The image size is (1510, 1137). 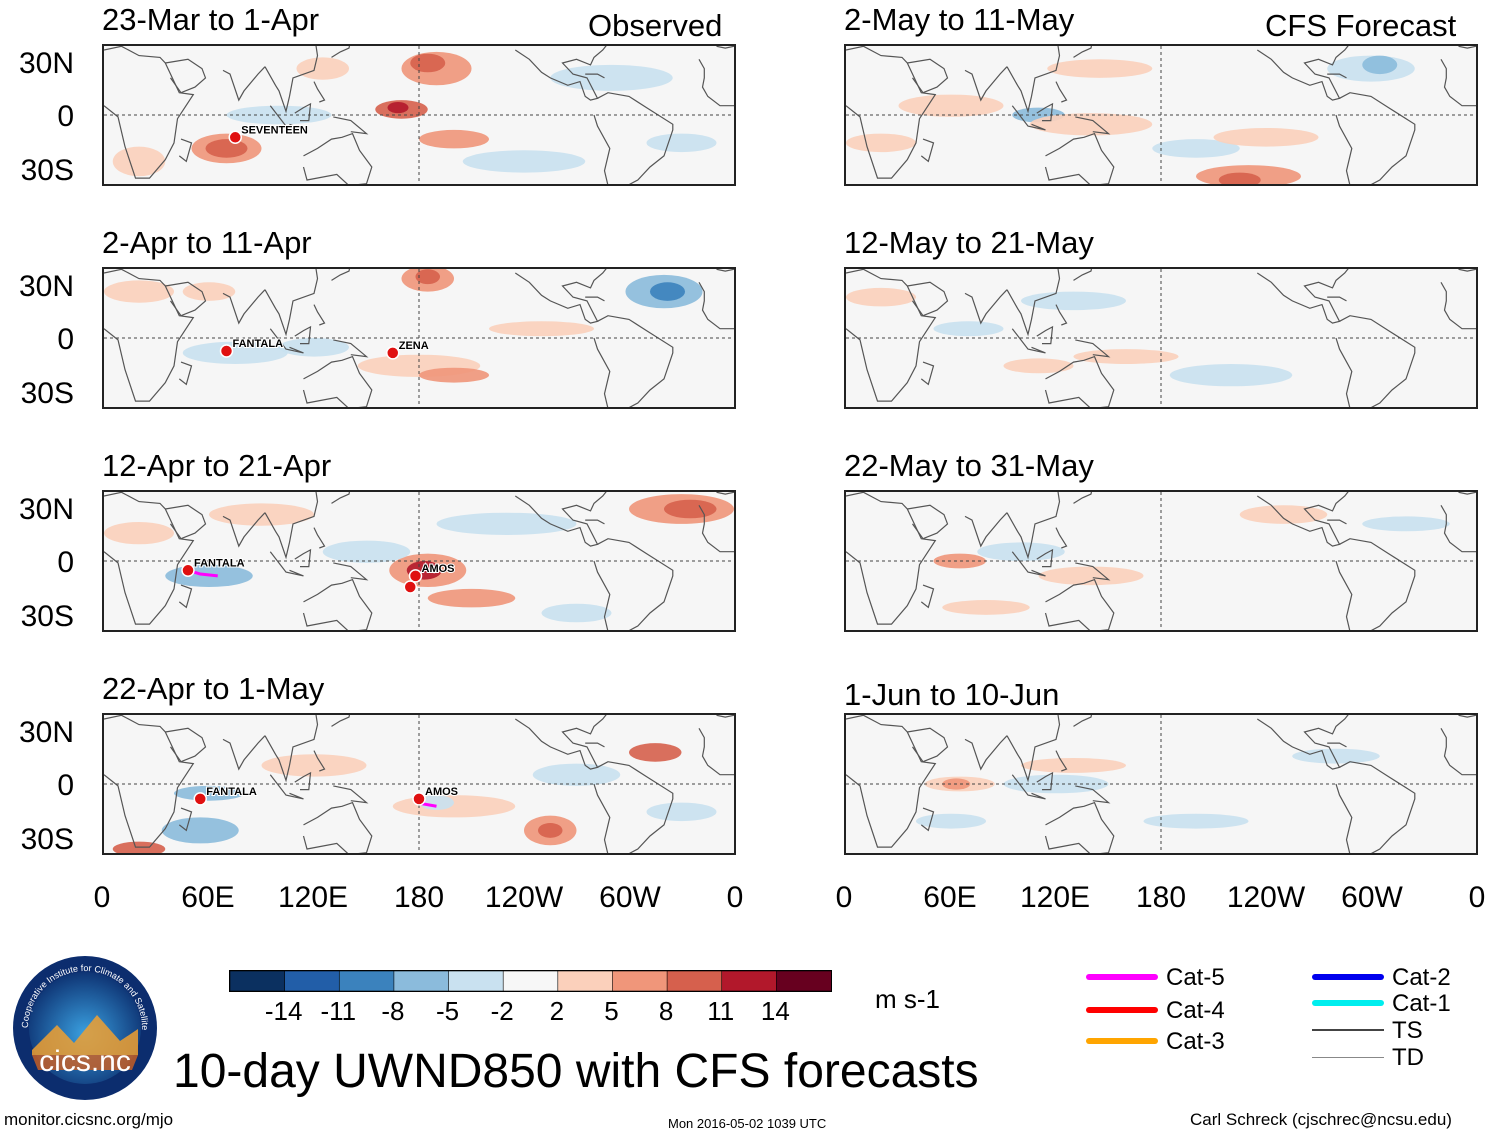 What do you see at coordinates (1372, 897) in the screenshot?
I see `x-label-60w: 60W` at bounding box center [1372, 897].